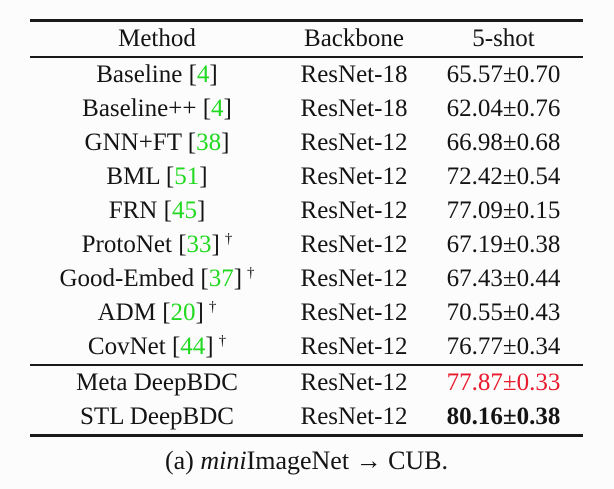 This screenshot has width=614, height=489. I want to click on score-cell: 70.55±0.43, so click(503, 312).